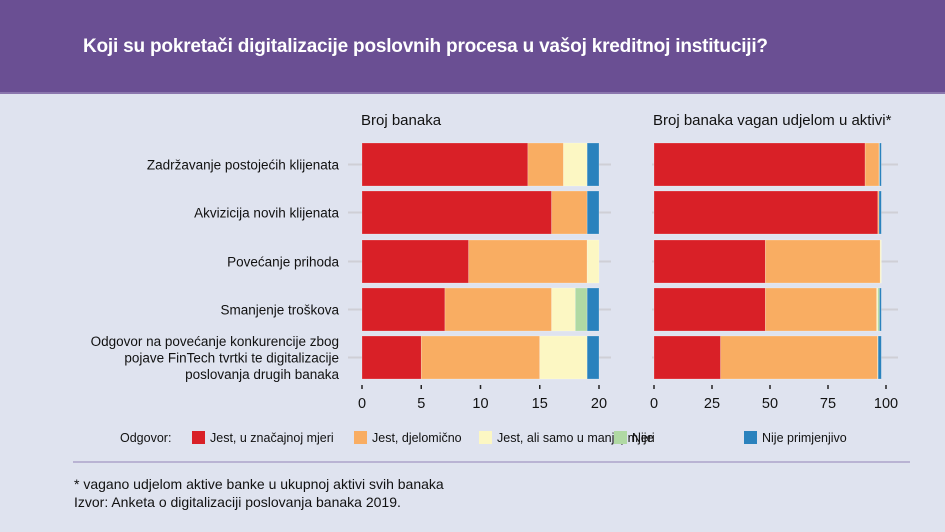 The width and height of the screenshot is (945, 532). Describe the element at coordinates (283, 262) in the screenshot. I see `category-label: Povećanje prihoda` at that location.